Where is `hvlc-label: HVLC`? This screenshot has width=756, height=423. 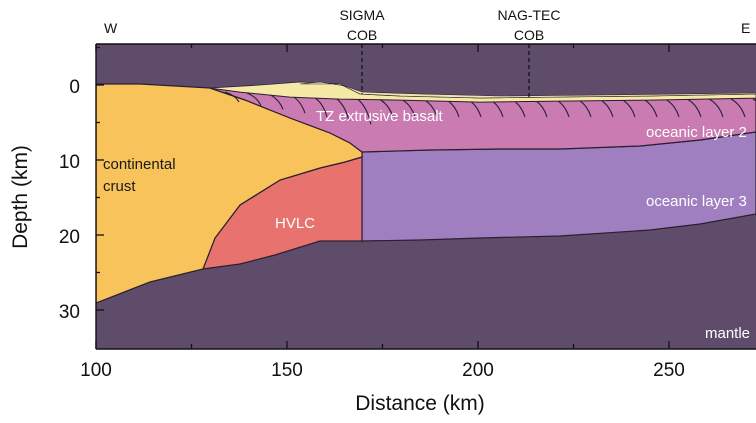
hvlc-label: HVLC is located at coordinates (295, 223).